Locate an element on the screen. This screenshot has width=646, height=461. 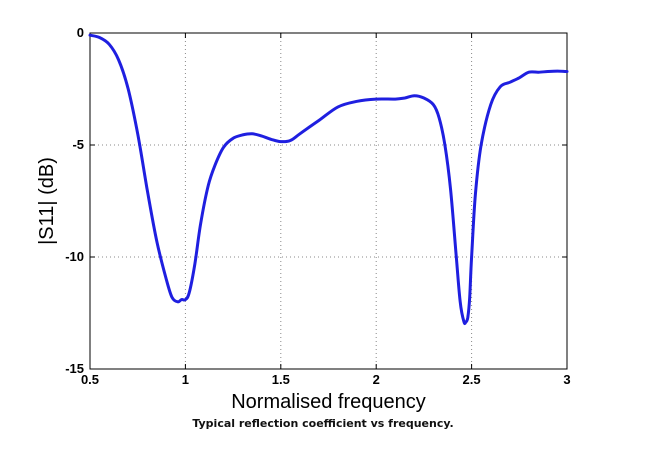
y-tick-label: -5 is located at coordinates (78, 144).